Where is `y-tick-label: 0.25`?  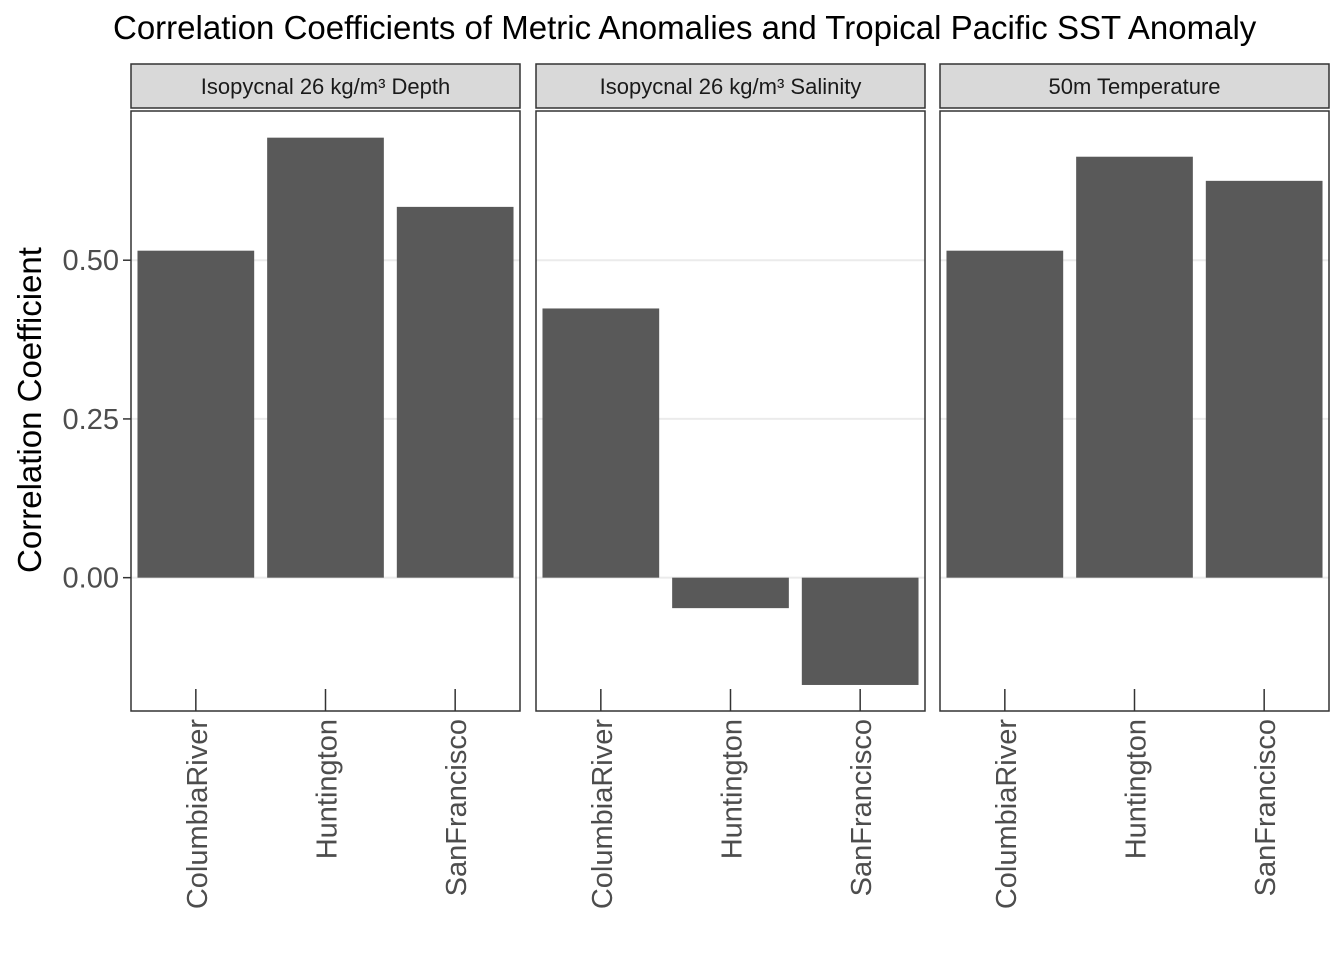 y-tick-label: 0.25 is located at coordinates (91, 420).